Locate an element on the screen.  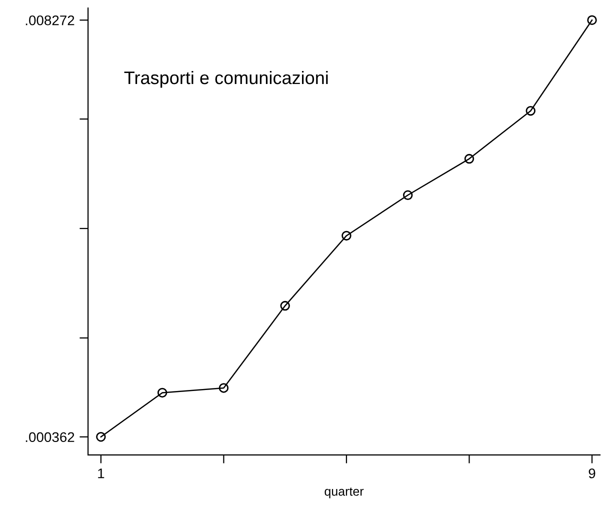
y-tick-label: .000362 is located at coordinates (50, 437).